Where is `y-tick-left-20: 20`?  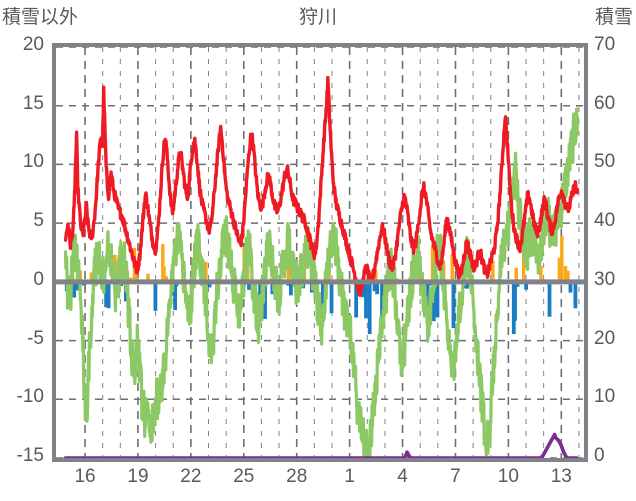 y-tick-left-20: 20 is located at coordinates (33, 44).